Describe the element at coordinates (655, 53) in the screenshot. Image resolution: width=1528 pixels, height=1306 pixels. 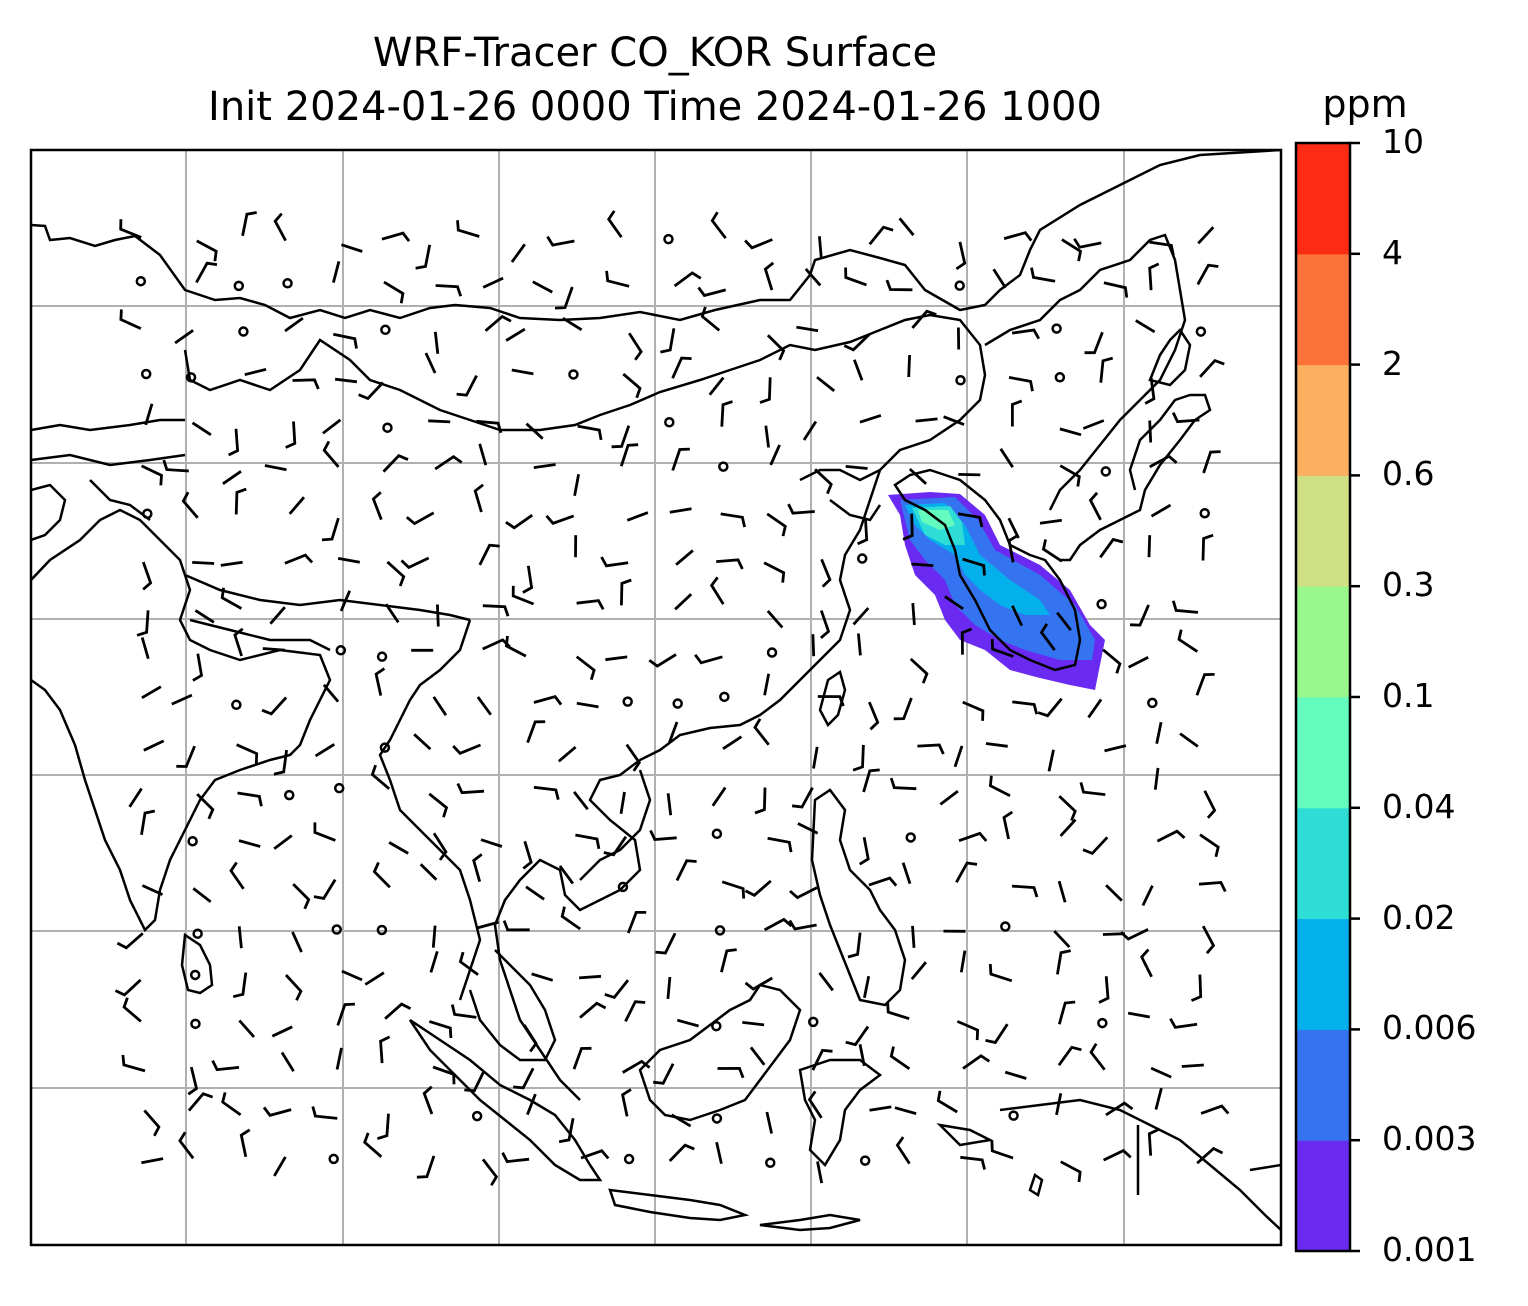
I see `map-title: WRF-Tracer CO_KOR Surface` at that location.